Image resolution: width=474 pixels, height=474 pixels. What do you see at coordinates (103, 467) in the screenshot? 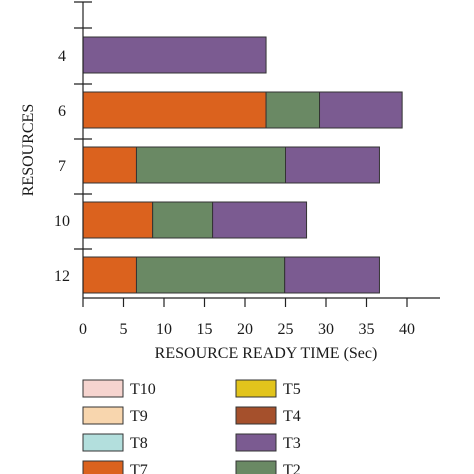
I see `legend-swatch-t7` at bounding box center [103, 467].